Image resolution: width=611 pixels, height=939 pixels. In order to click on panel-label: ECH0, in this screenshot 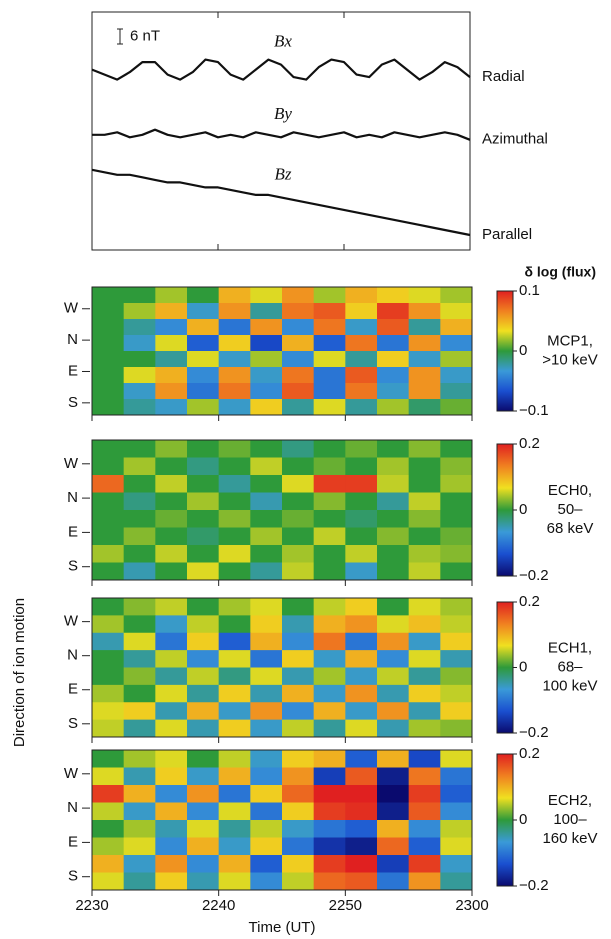, I will do `click(570, 490)`.